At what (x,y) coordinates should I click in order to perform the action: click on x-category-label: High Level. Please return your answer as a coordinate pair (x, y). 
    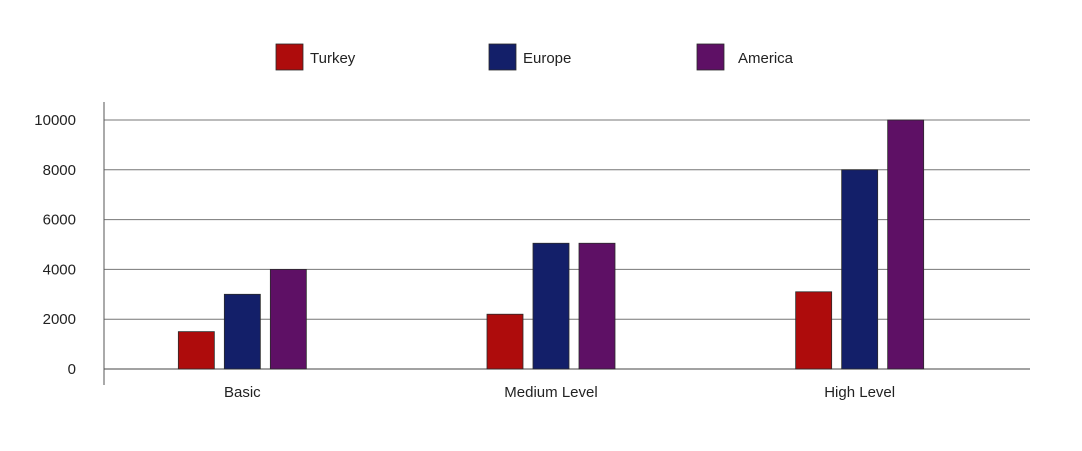
    Looking at the image, I should click on (859, 392).